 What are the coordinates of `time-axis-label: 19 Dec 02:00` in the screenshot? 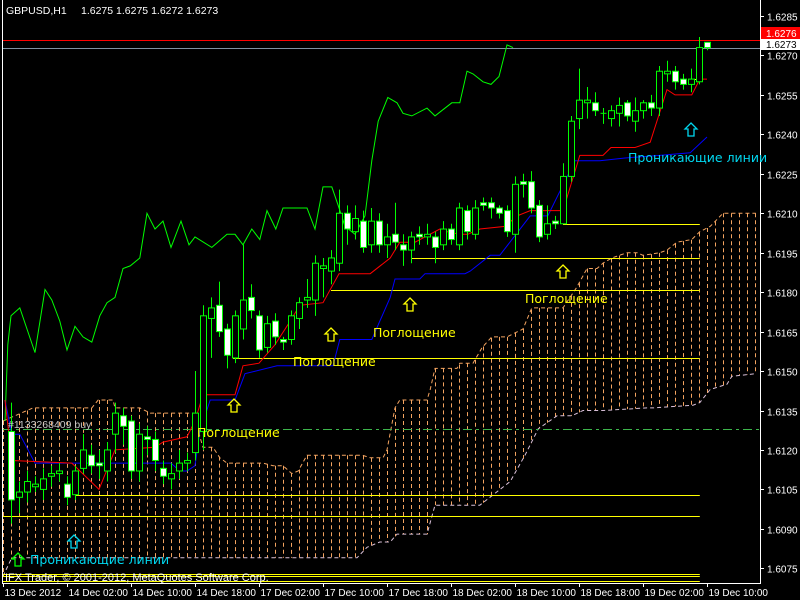 It's located at (675, 593).